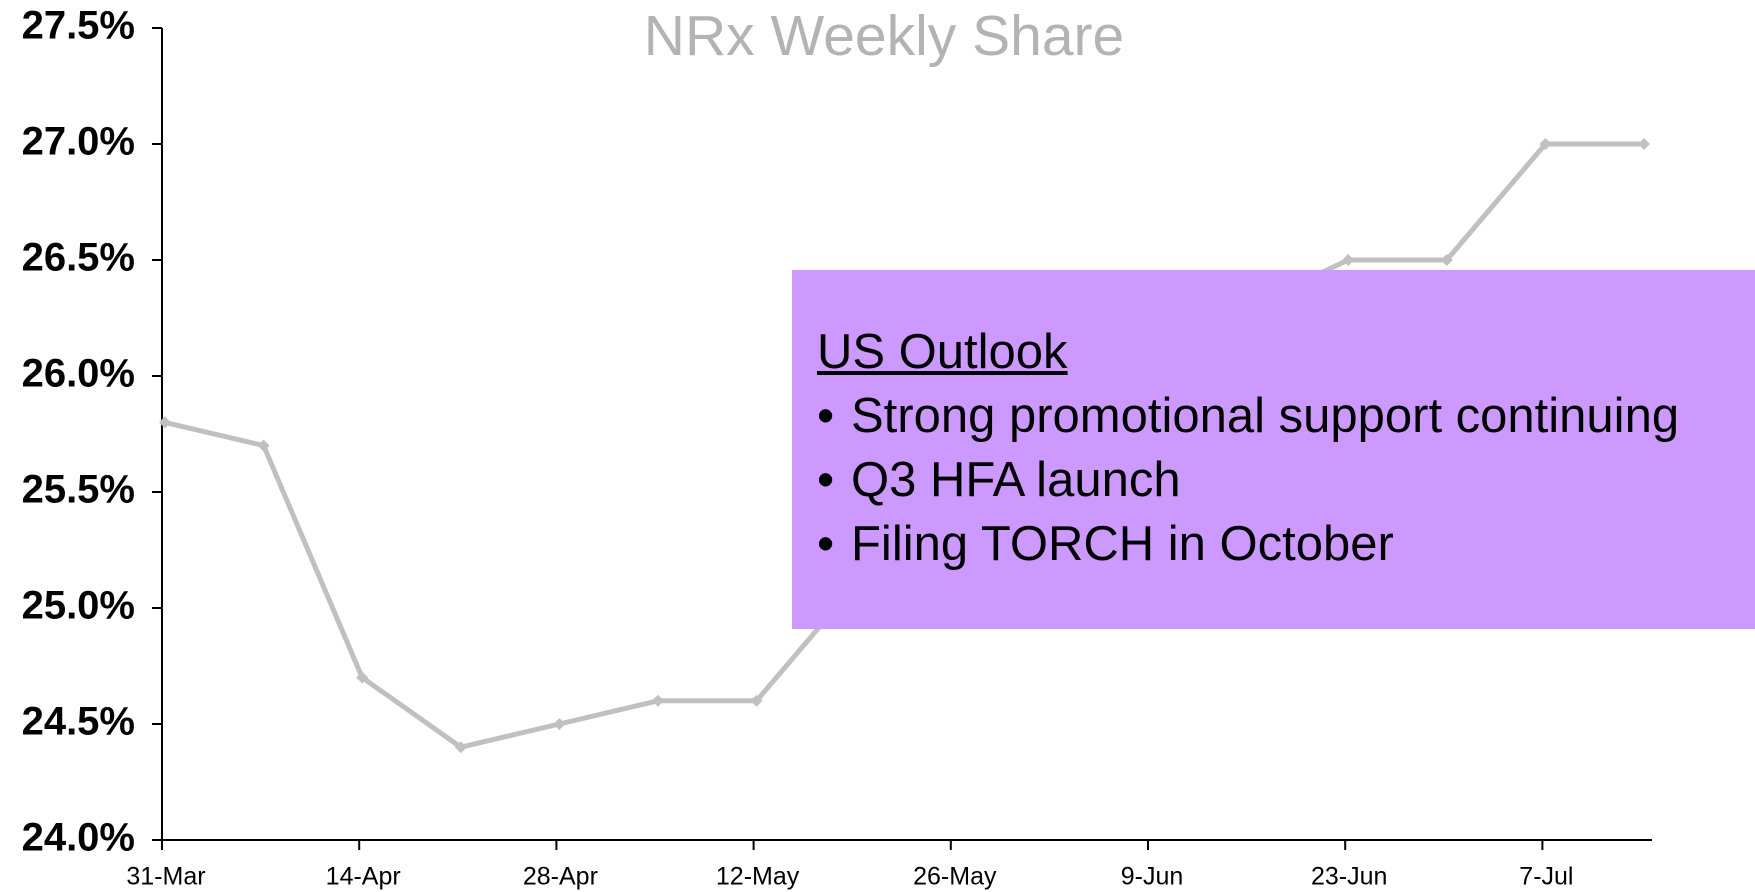 The width and height of the screenshot is (1755, 892). I want to click on y-tick-label: 24.5%, so click(78, 722).